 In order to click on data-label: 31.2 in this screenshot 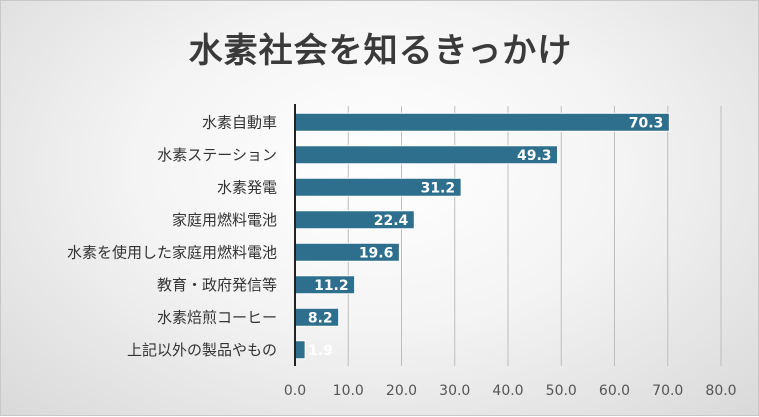, I will do `click(438, 188)`.